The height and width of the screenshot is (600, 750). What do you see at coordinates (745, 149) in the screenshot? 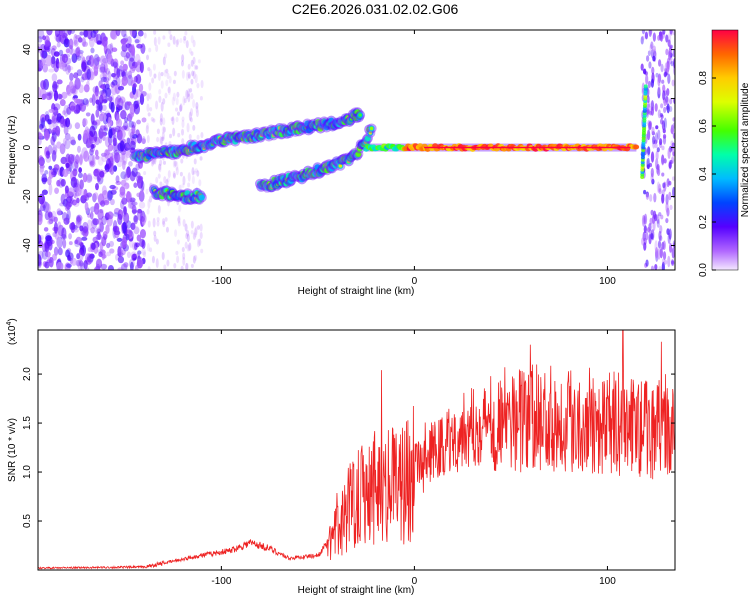
I see `colorbar-label: Normalized spectral amplitude` at bounding box center [745, 149].